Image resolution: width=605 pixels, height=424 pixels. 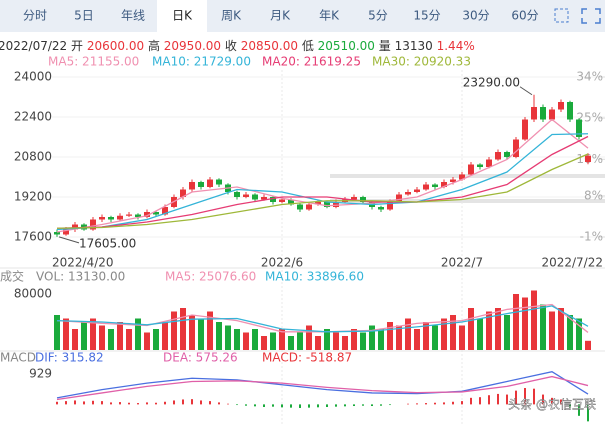 I want to click on y-tick-label: 17600, so click(x=33, y=237).